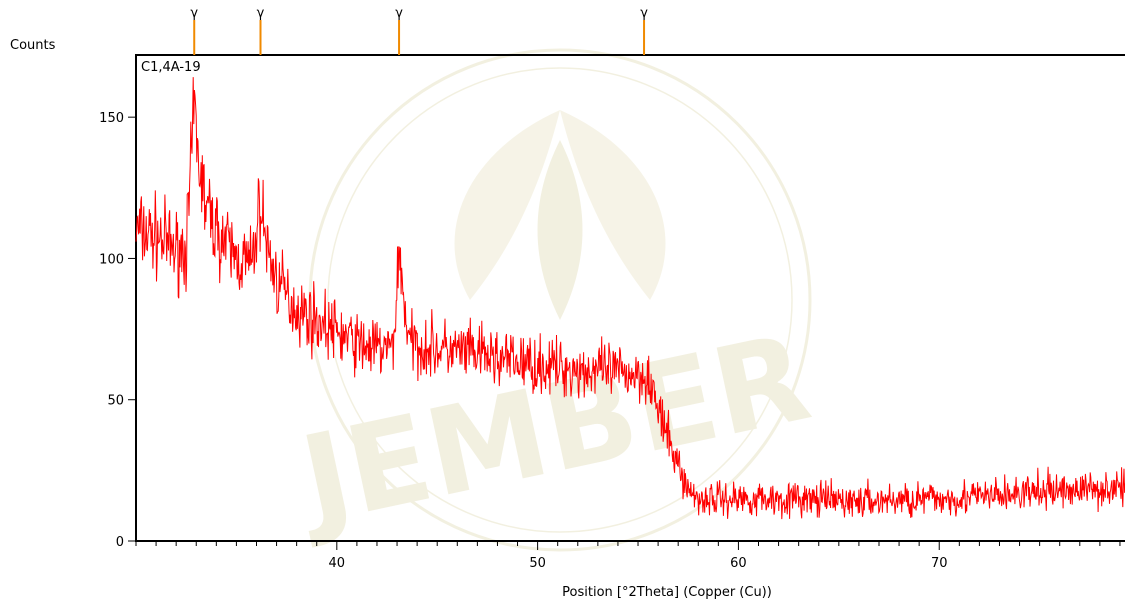  I want to click on x-tick-label: 60, so click(738, 563).